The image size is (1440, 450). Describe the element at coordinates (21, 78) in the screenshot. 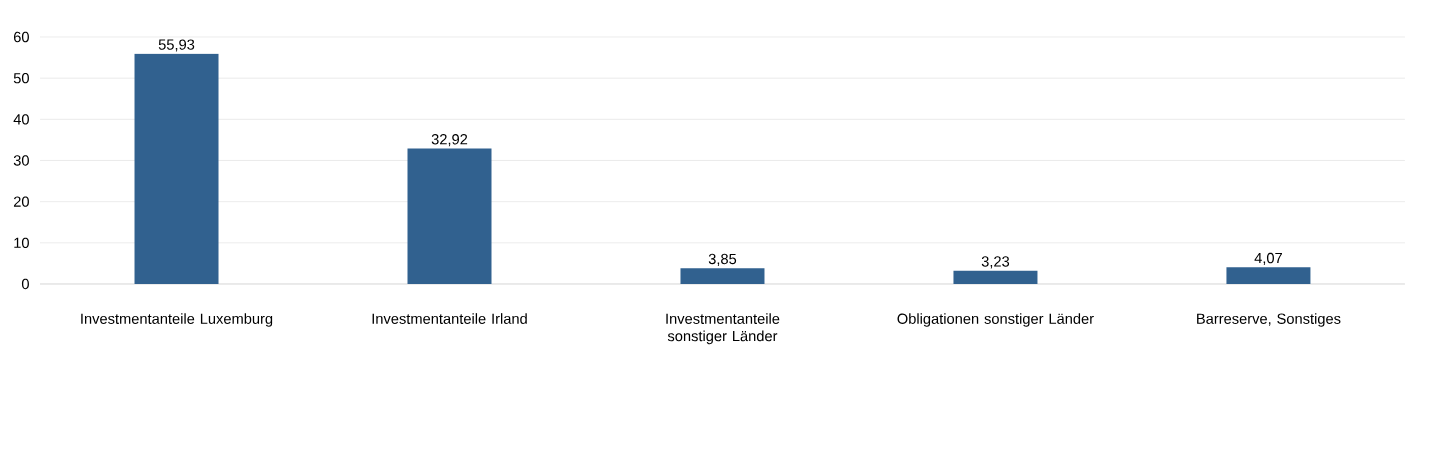

I see `y-tick-label: 50` at that location.